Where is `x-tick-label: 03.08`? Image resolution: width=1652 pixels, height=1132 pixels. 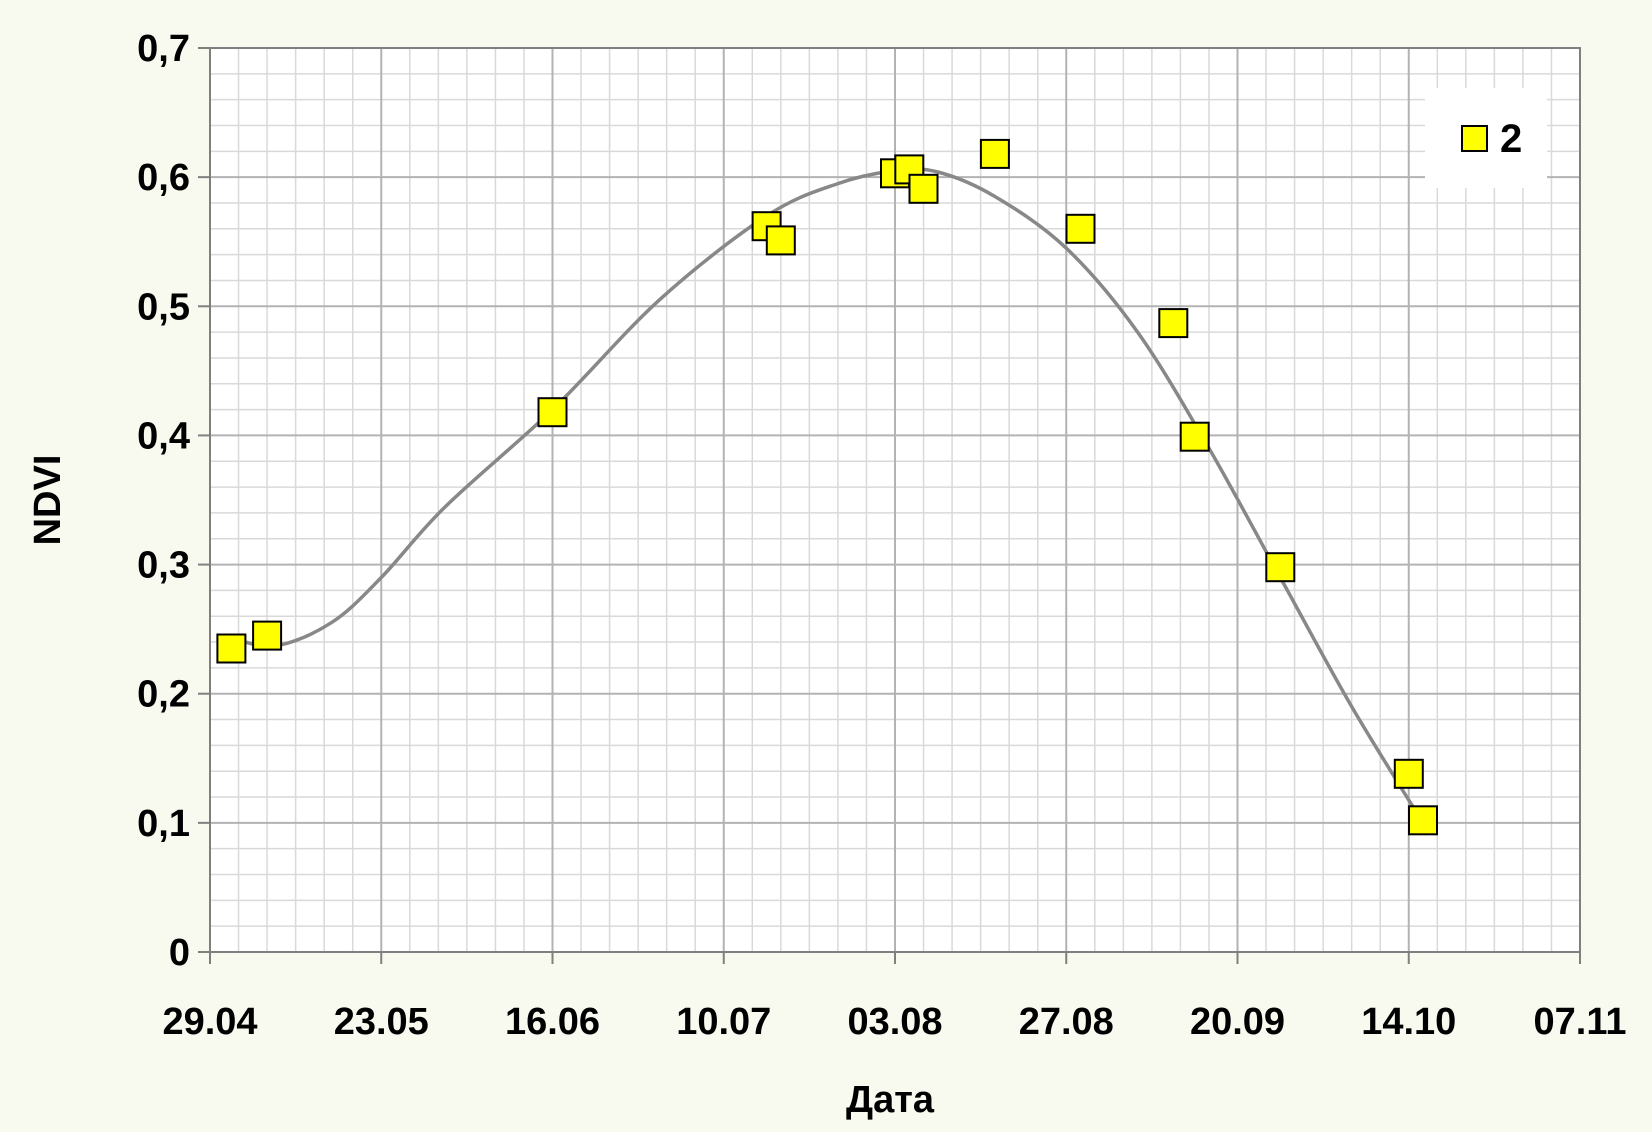
x-tick-label: 03.08 is located at coordinates (894, 1022).